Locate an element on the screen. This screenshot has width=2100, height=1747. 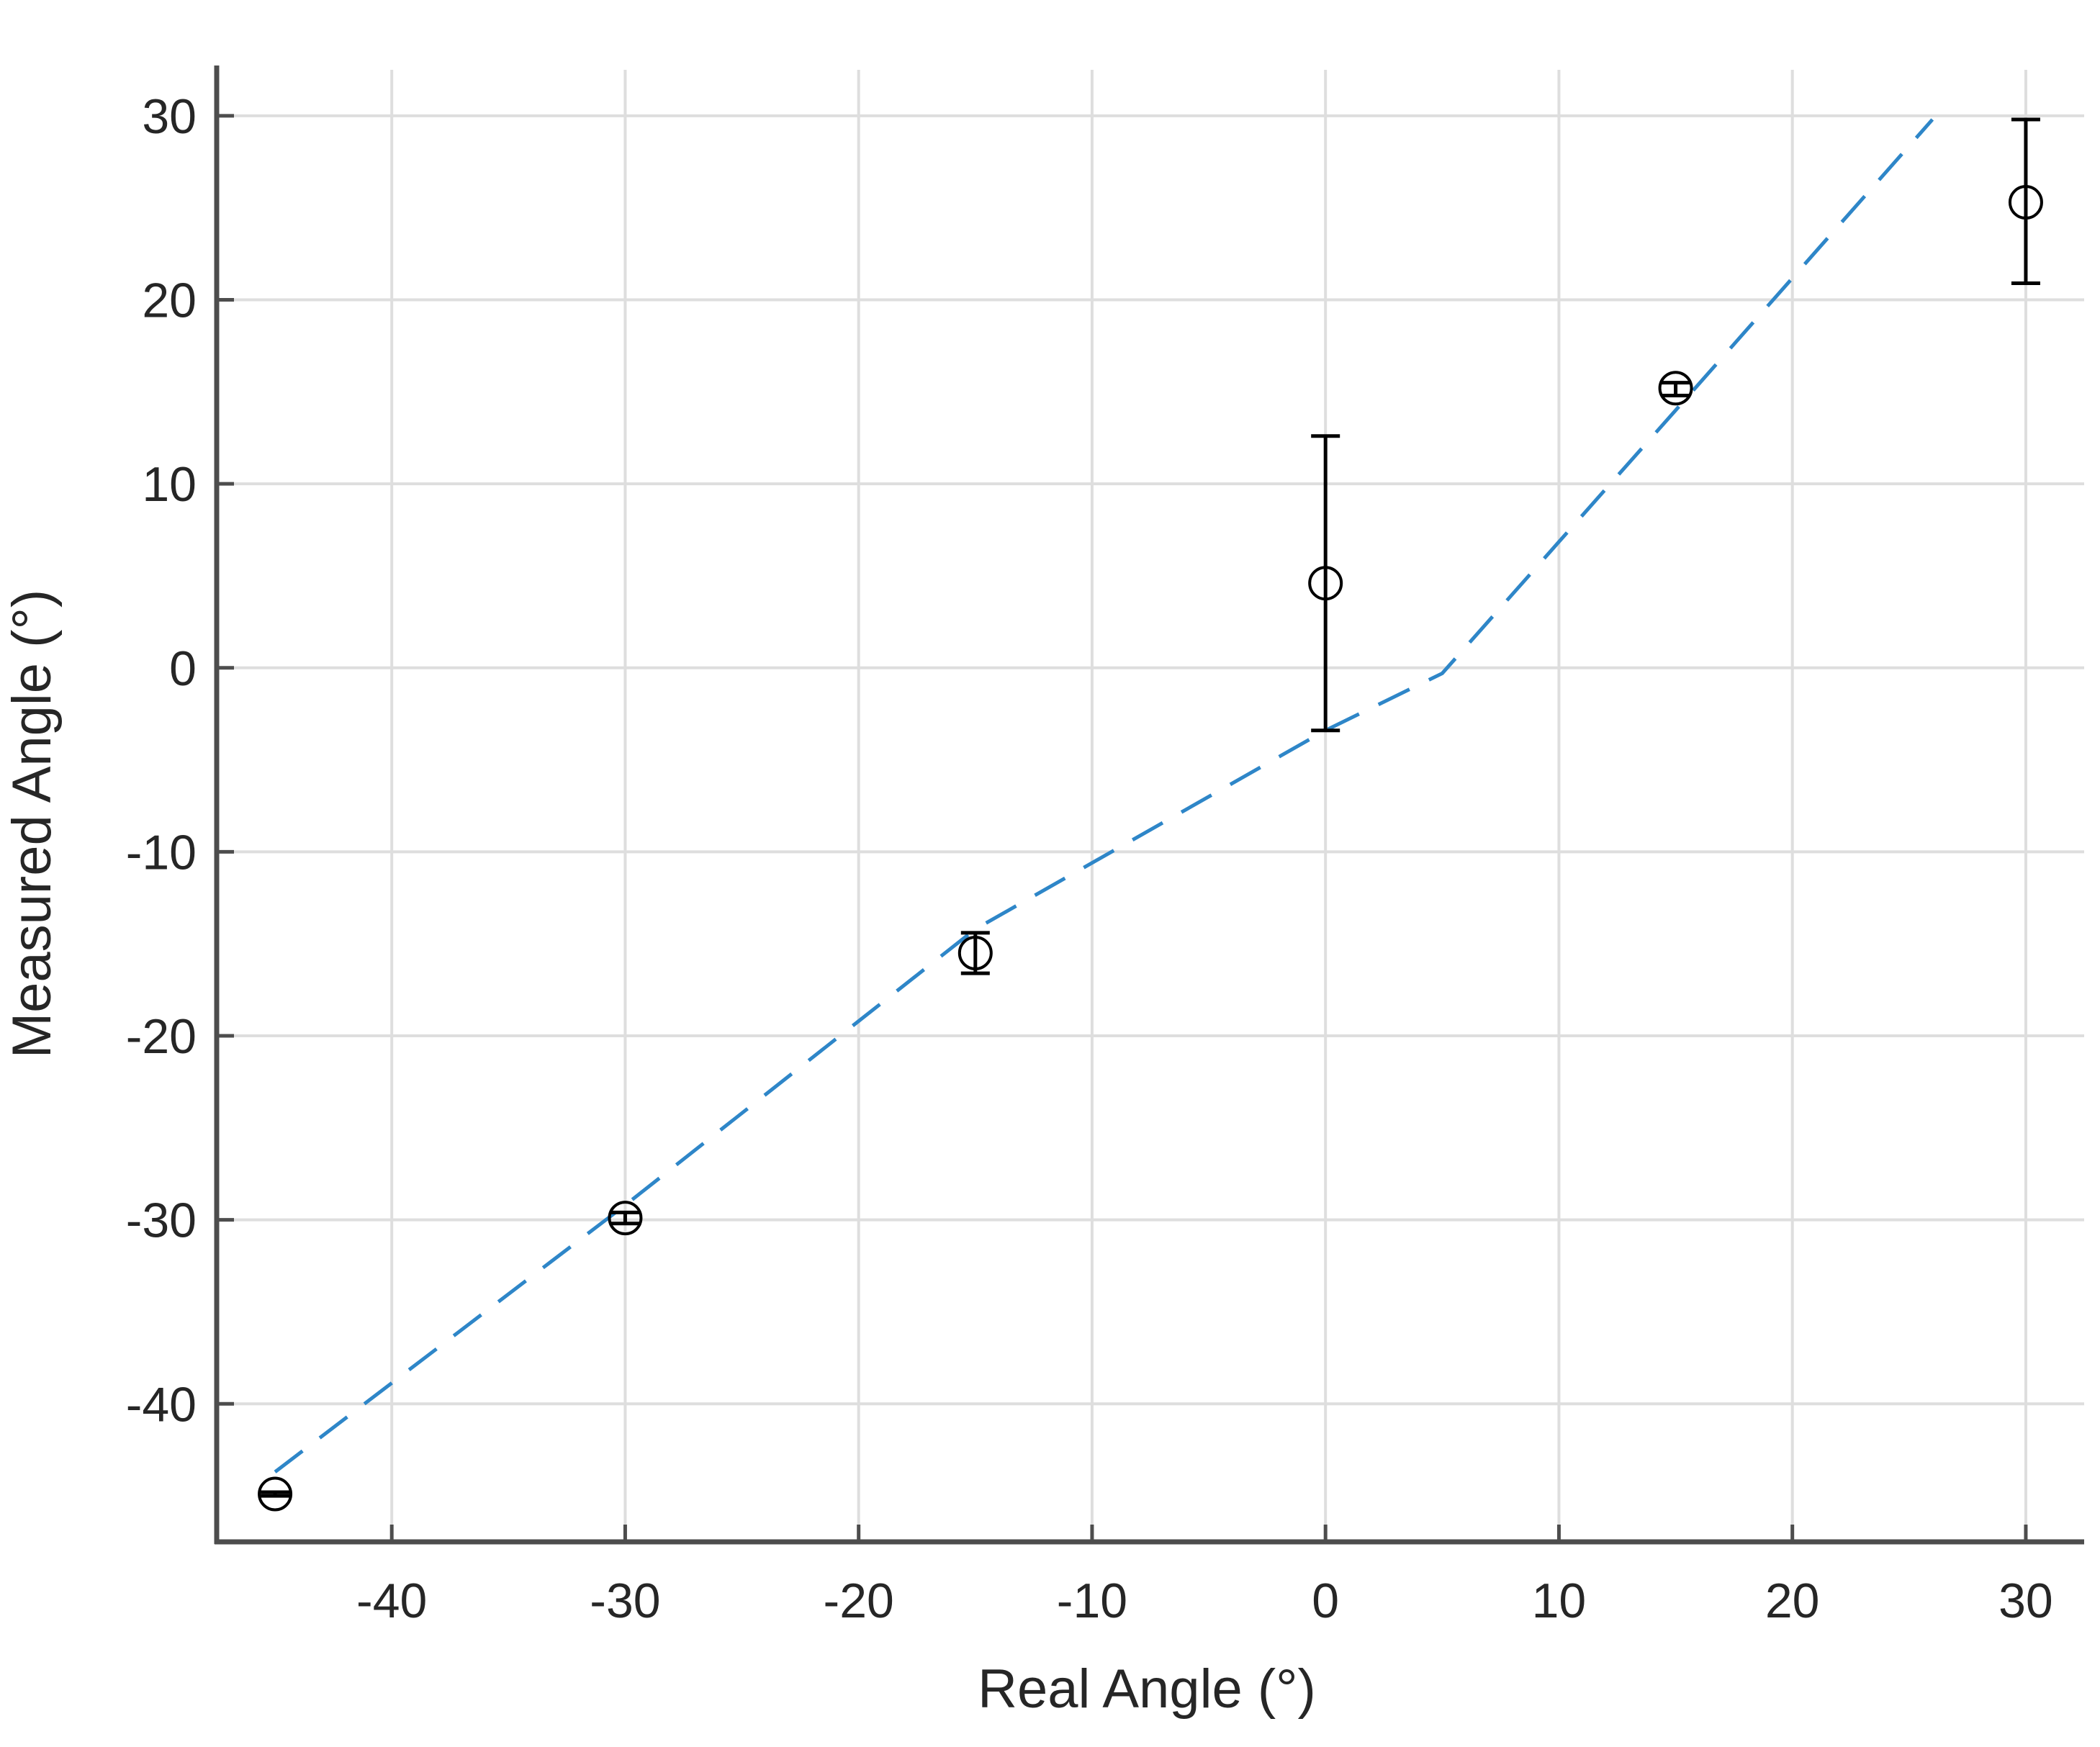
y-tick-label: 30 is located at coordinates (169, 116).